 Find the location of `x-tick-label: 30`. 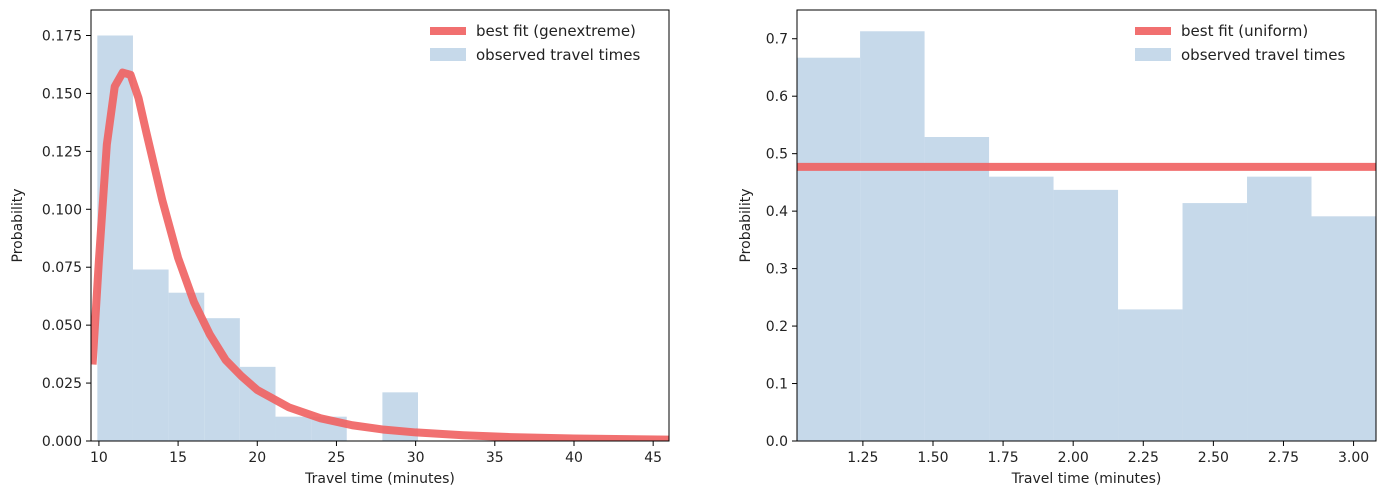

x-tick-label: 30 is located at coordinates (416, 458).